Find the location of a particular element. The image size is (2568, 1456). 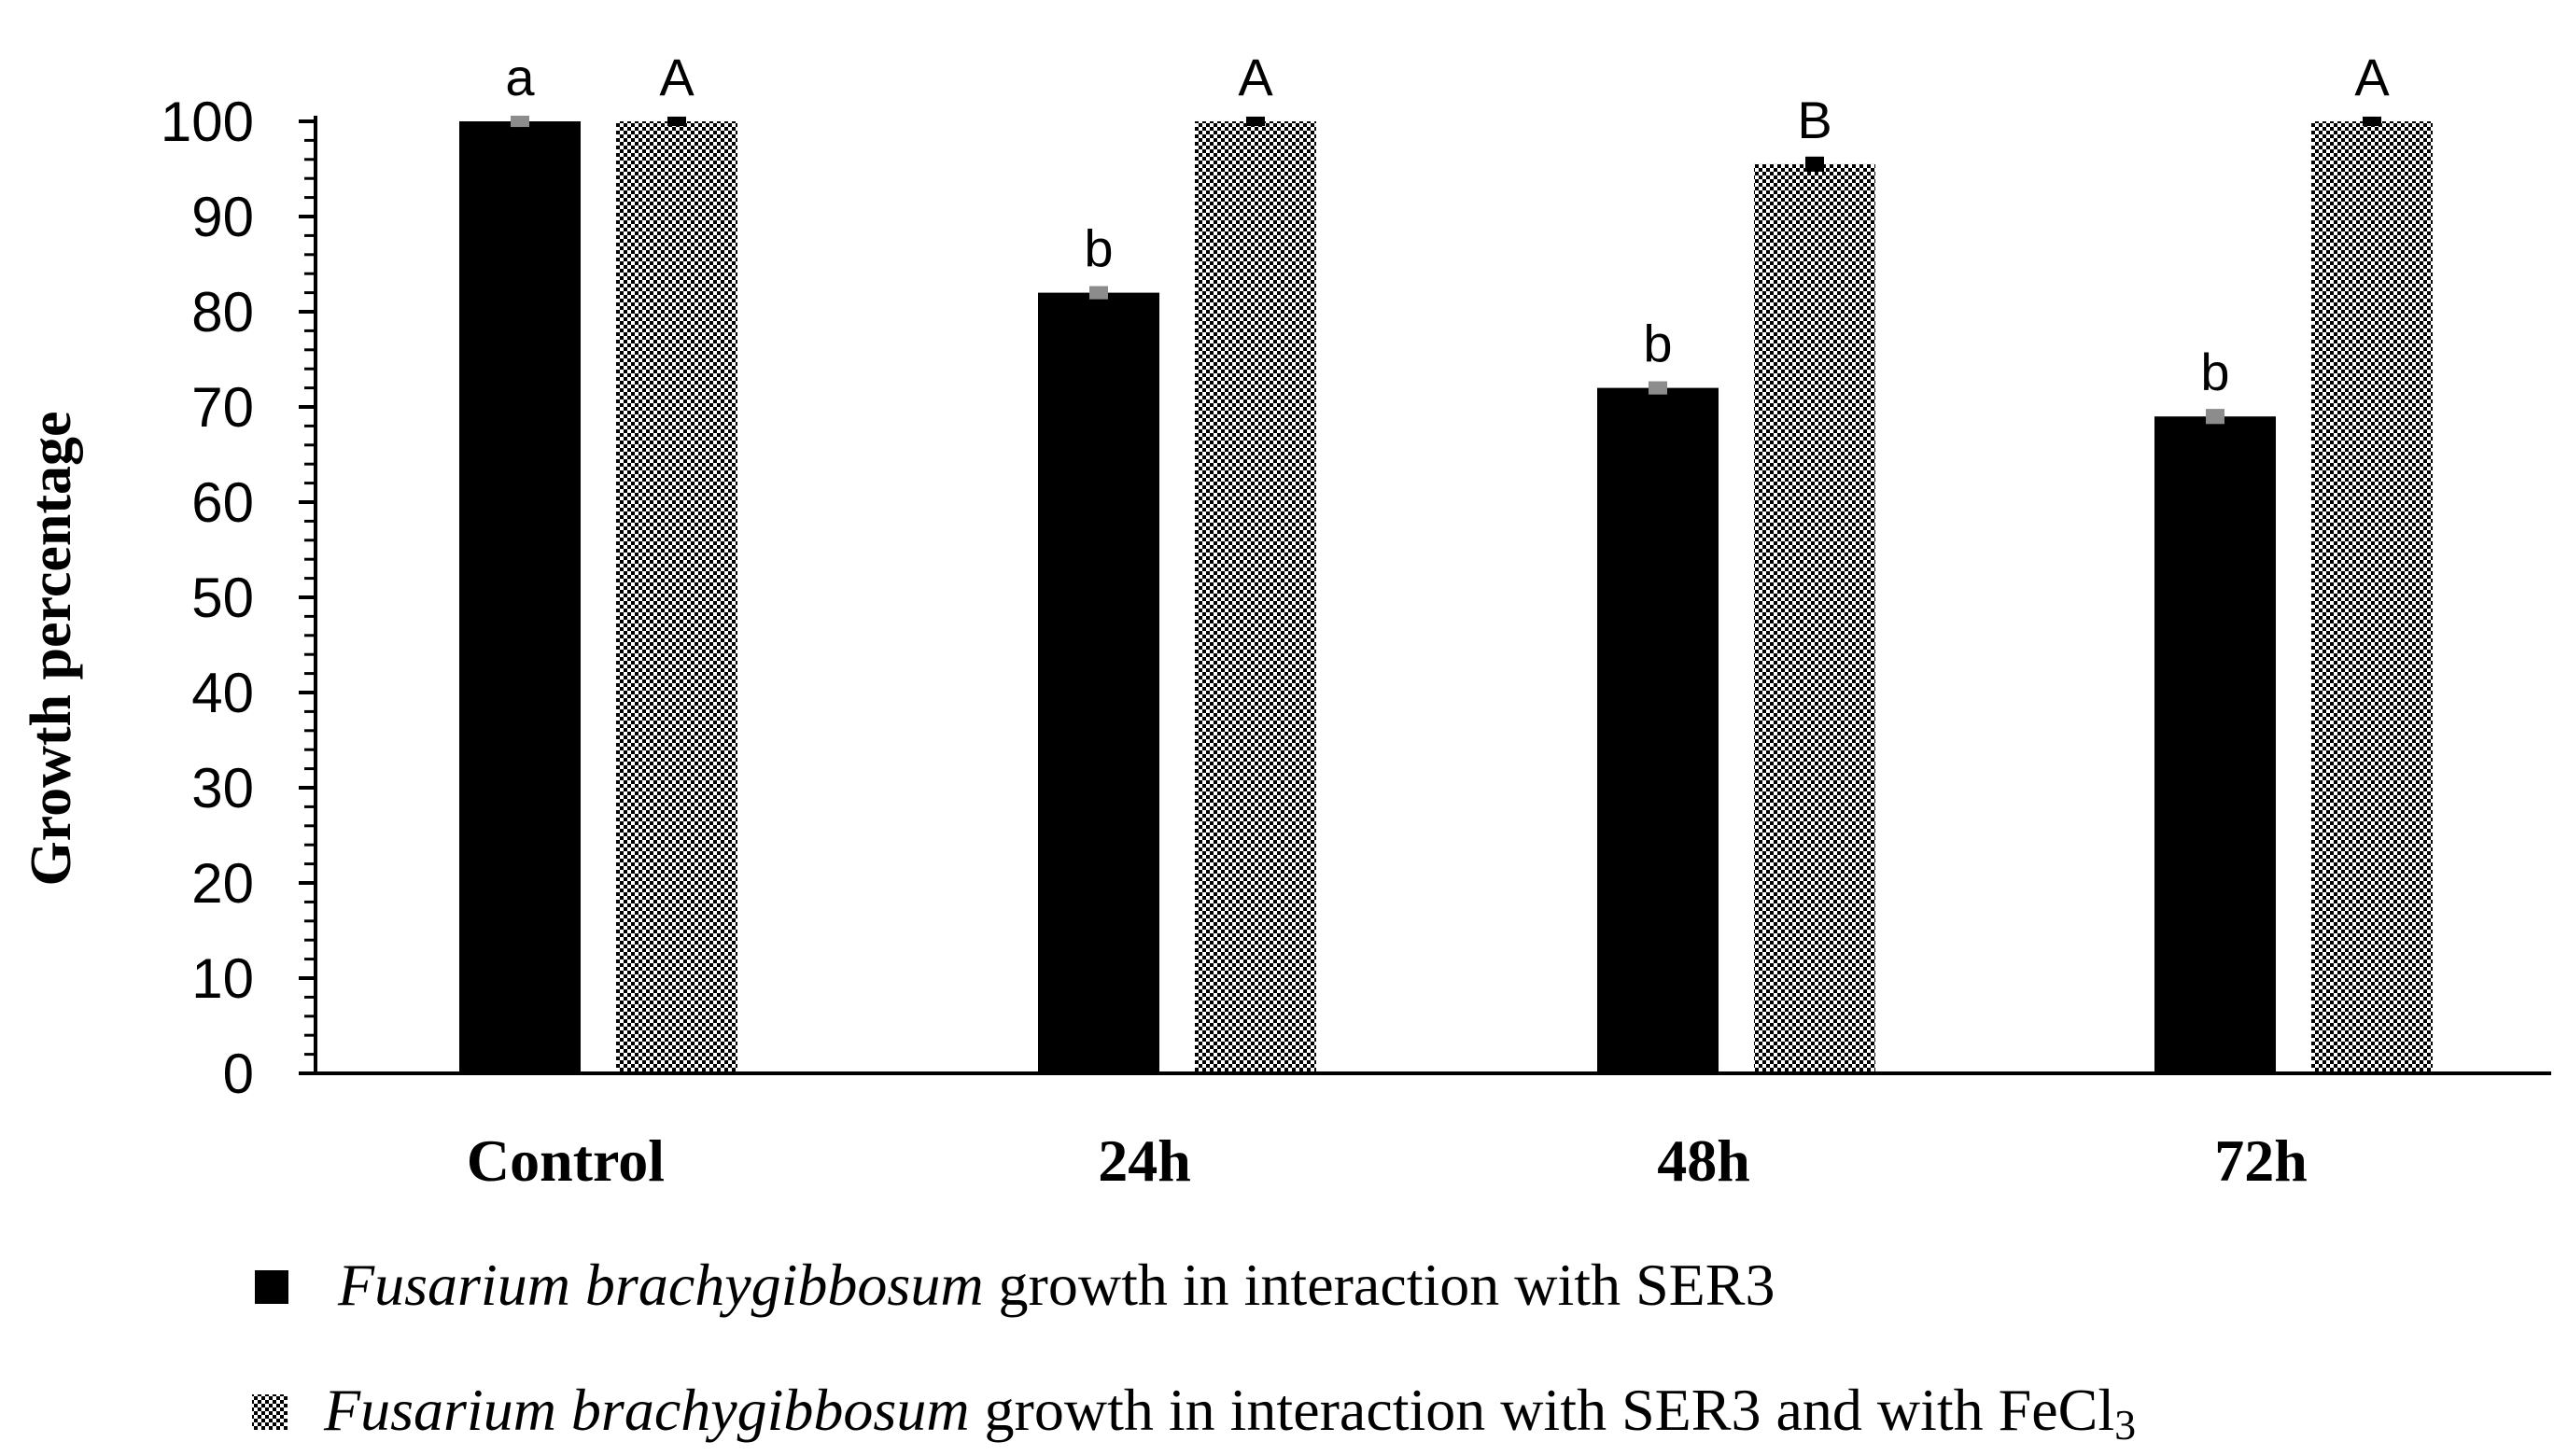

x-tick-label: 48h is located at coordinates (1703, 1160).